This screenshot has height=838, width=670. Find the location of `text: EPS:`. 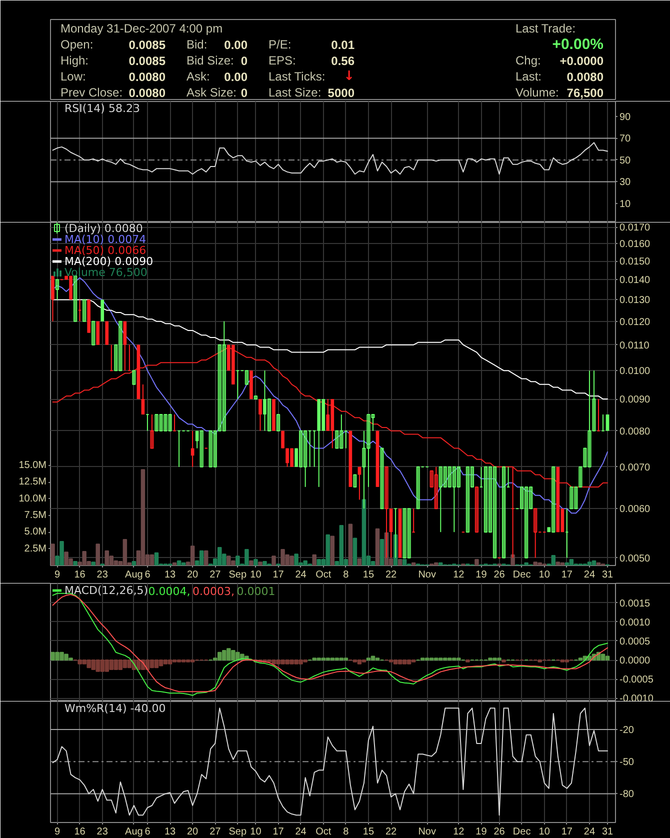

text: EPS: is located at coordinates (282, 61).